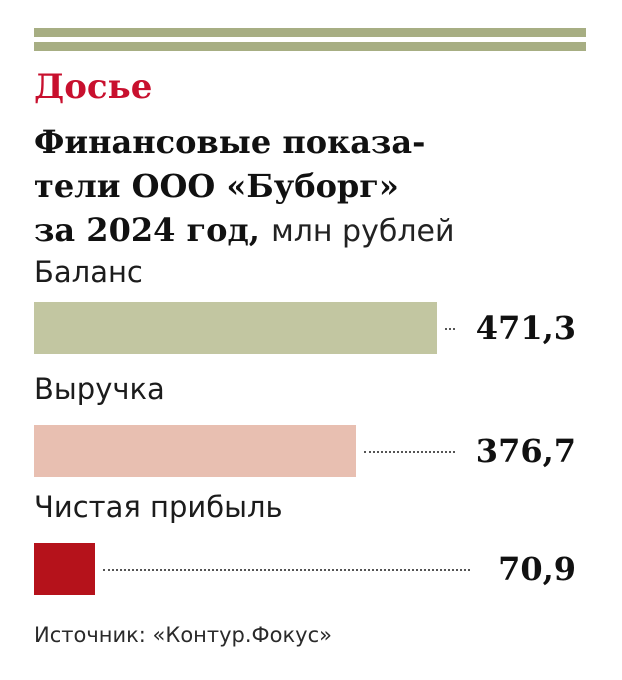 The image size is (622, 680). What do you see at coordinates (310, 46) in the screenshot?
I see `top-rule-second` at bounding box center [310, 46].